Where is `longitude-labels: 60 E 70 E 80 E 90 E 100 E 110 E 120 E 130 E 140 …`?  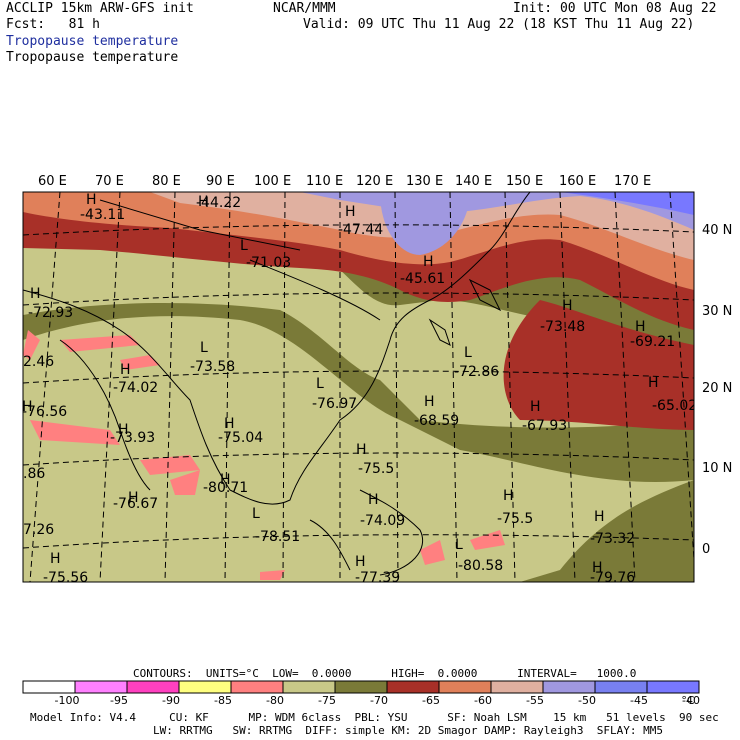
longitude-labels: 60 E 70 E 80 E 90 E 100 E 110 E 120 E 130 E 140 … is located at coordinates (344, 181).